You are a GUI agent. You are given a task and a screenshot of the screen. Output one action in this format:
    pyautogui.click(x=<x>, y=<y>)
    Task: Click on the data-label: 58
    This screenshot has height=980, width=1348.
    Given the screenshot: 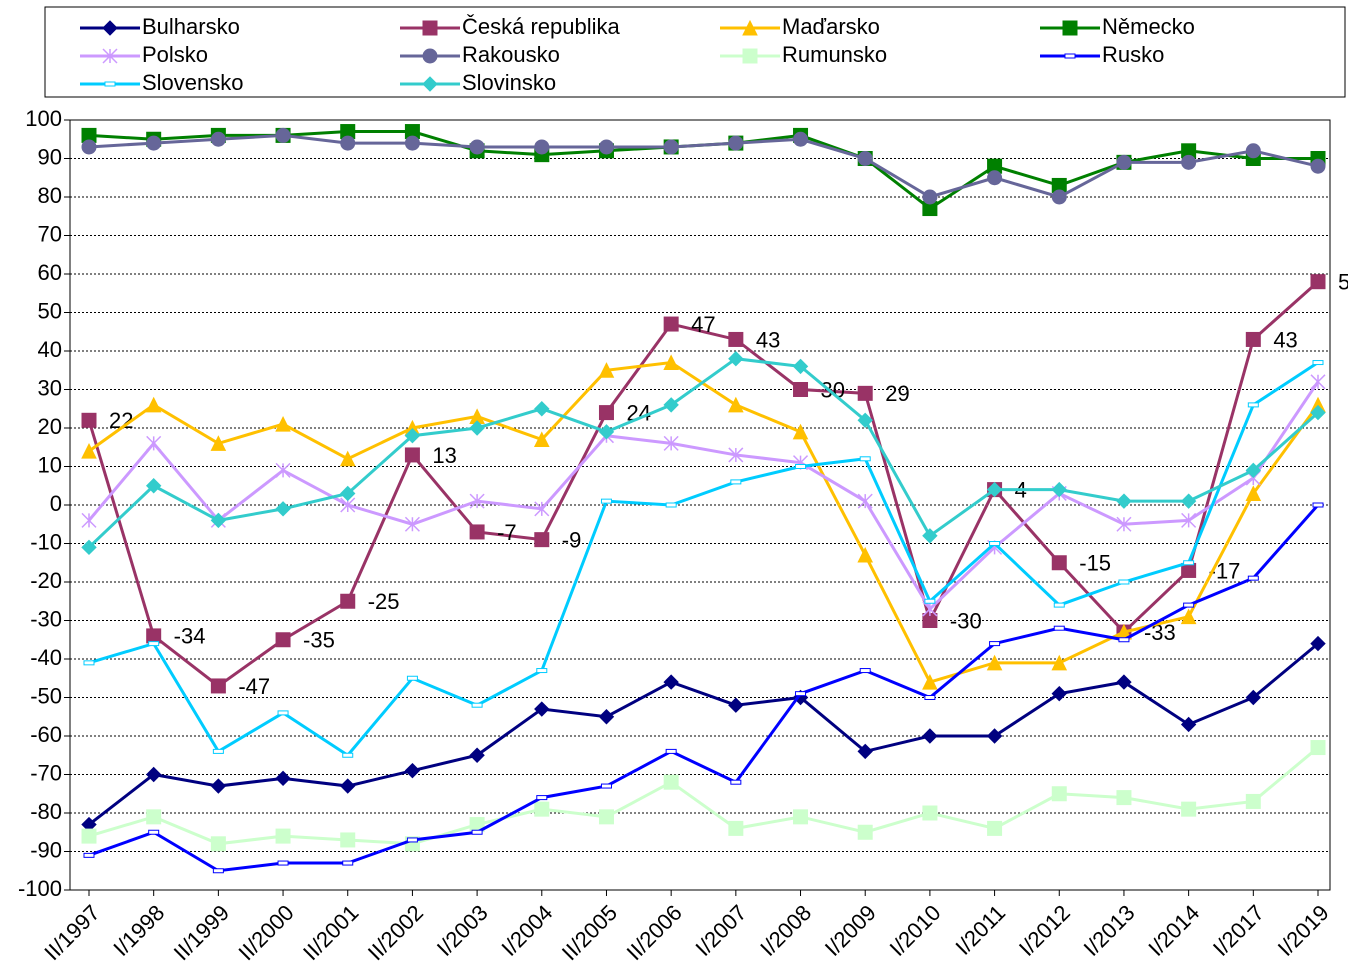 What is the action you would take?
    pyautogui.click(x=1343, y=282)
    